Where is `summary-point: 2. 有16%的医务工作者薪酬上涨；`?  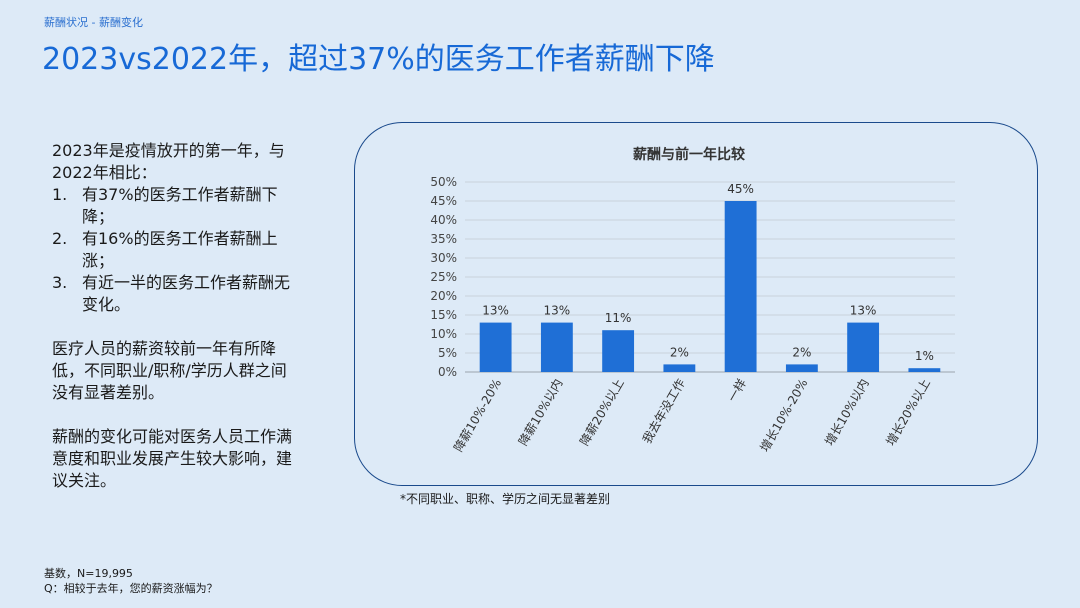 summary-point: 2. 有16%的医务工作者薪酬上涨； is located at coordinates (177, 250).